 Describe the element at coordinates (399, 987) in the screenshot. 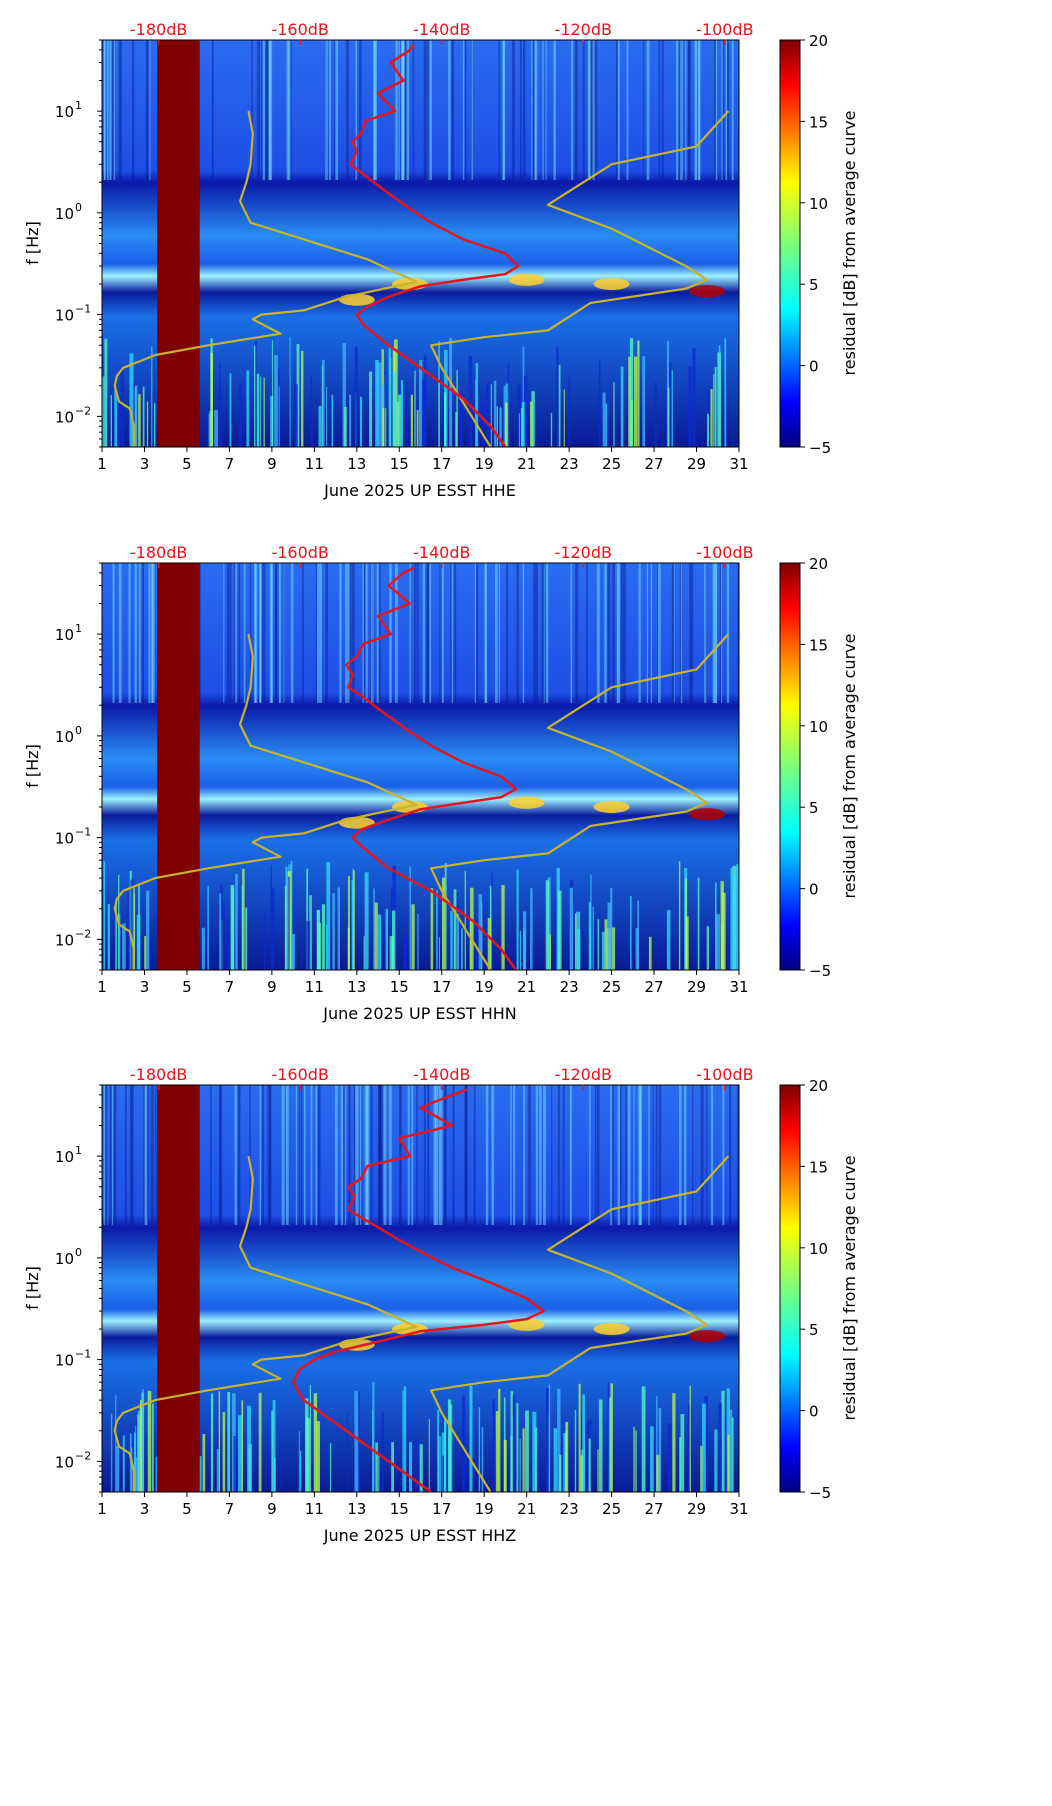

I see `x-tick-label: 15` at that location.